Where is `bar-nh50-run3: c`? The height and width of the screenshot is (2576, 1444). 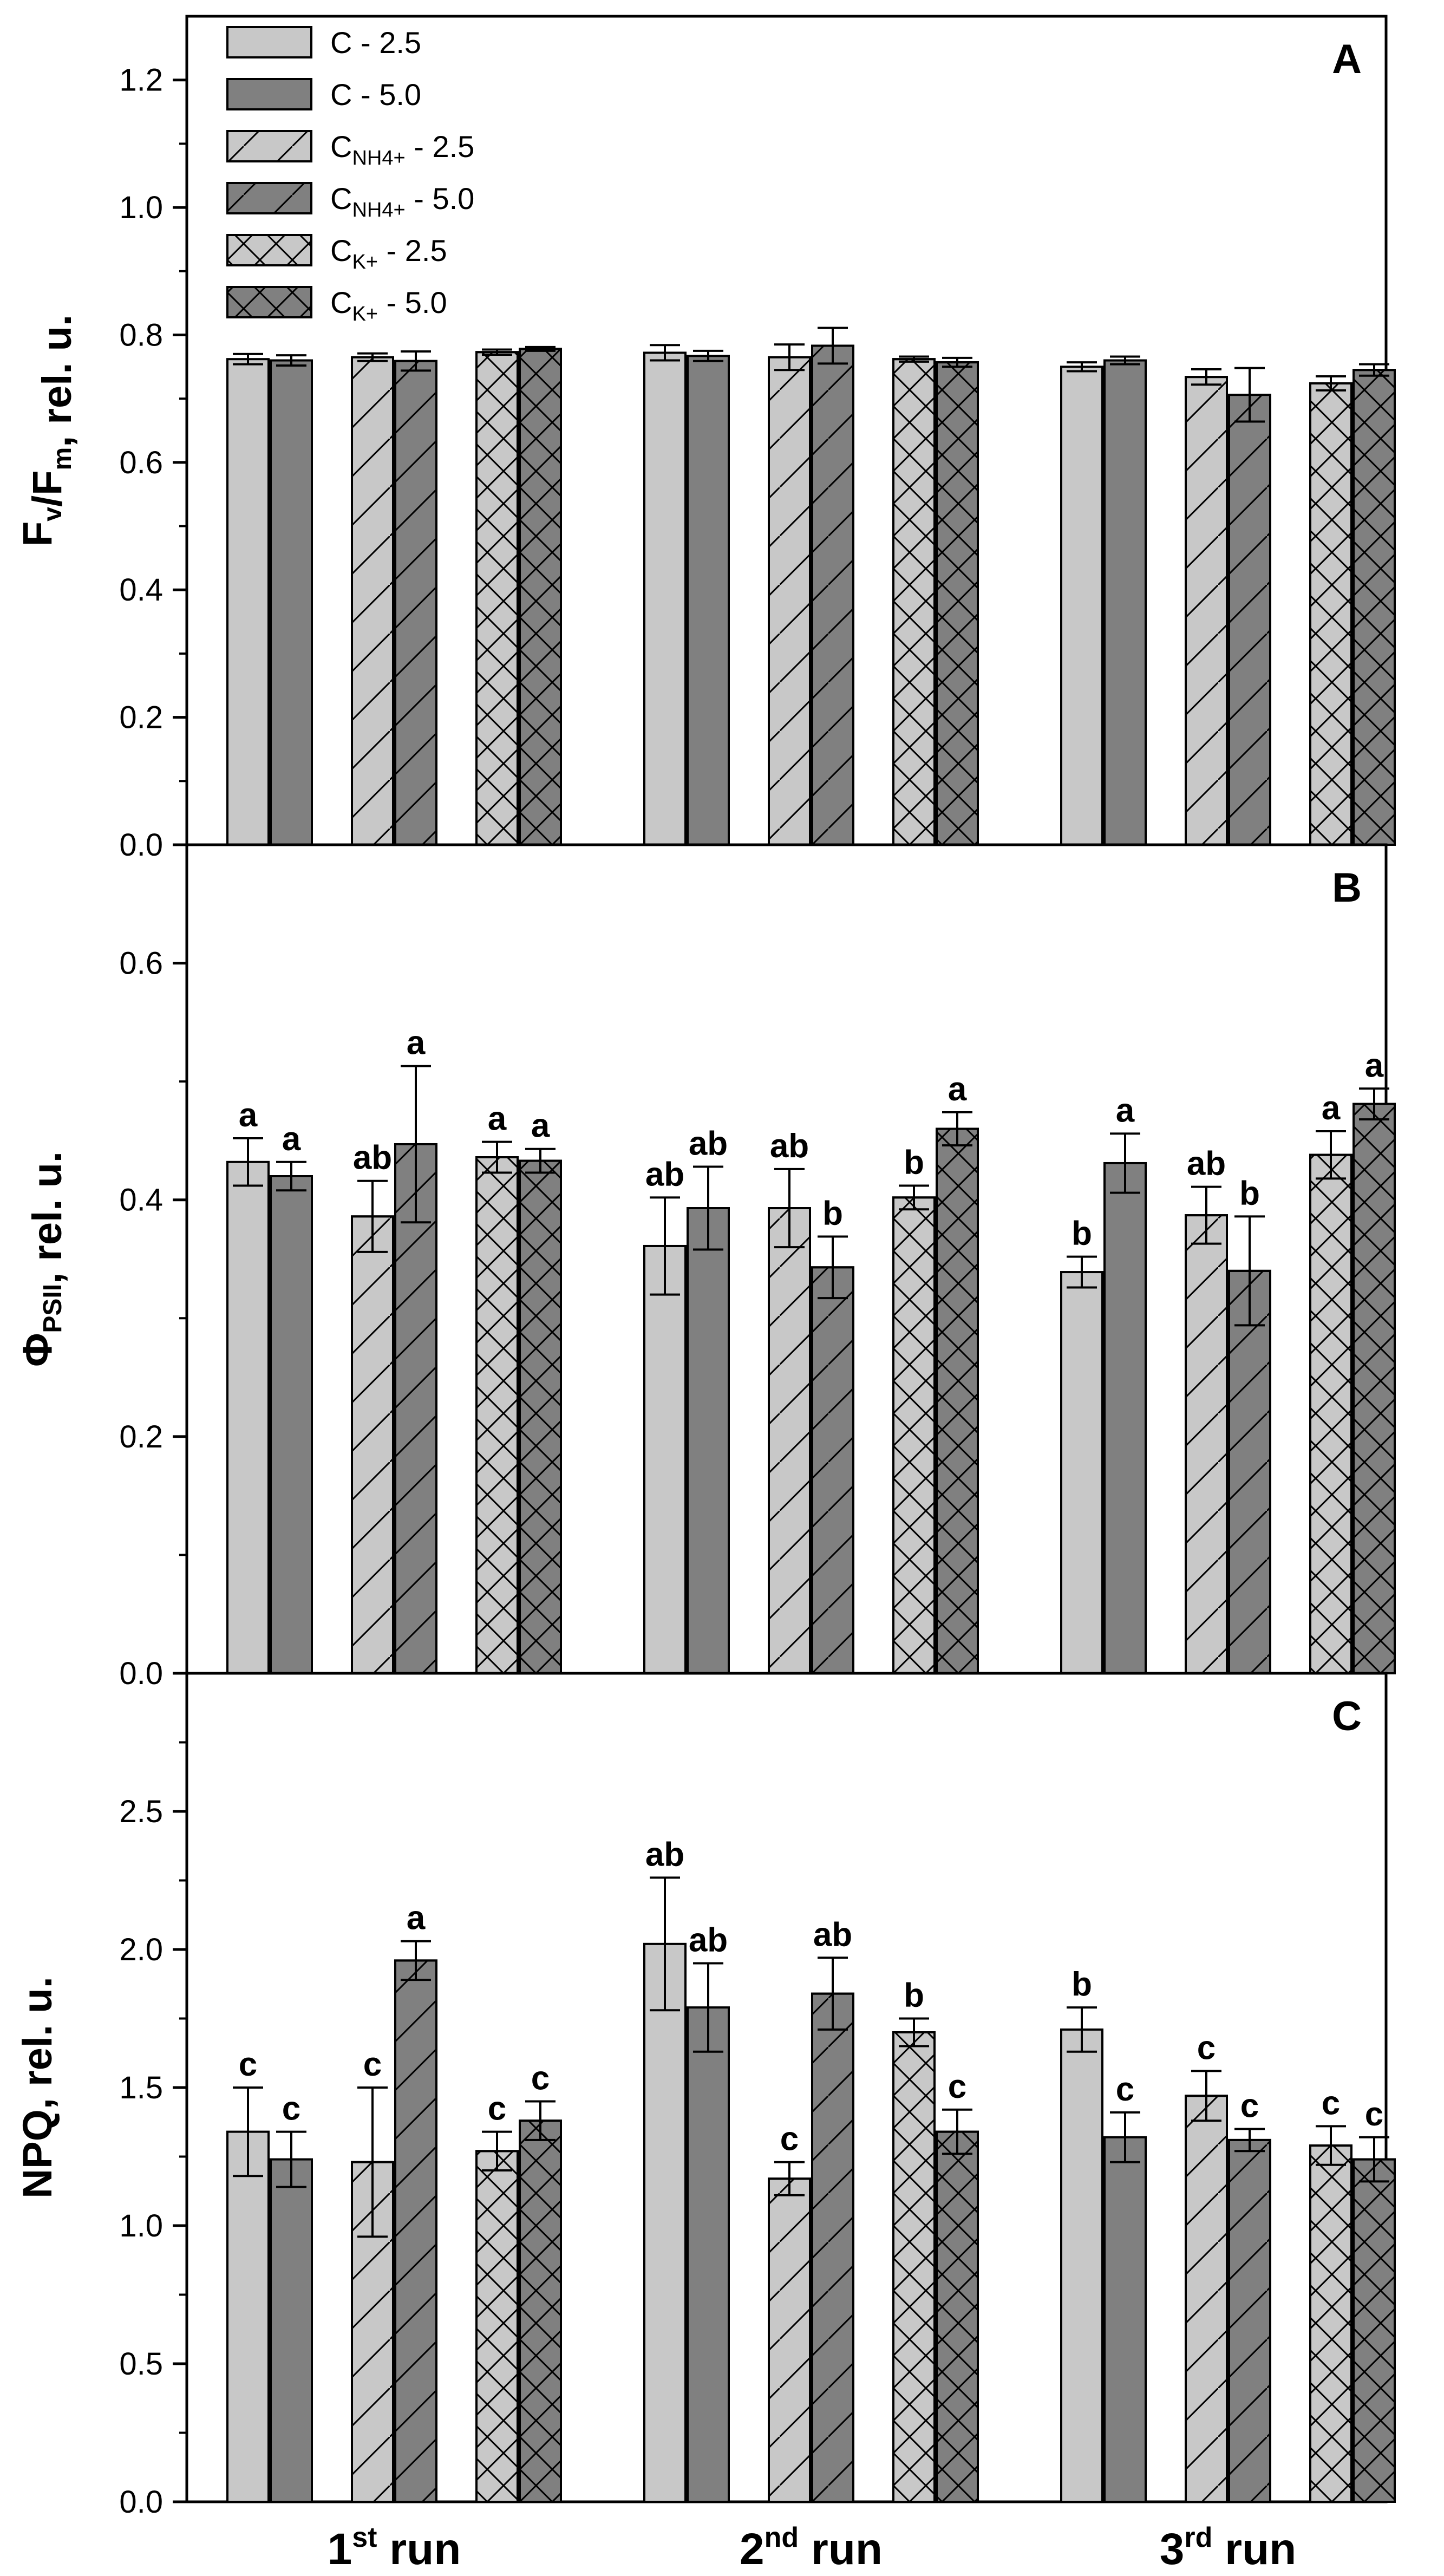
bar-nh50-run3: c is located at coordinates (1249, 2295).